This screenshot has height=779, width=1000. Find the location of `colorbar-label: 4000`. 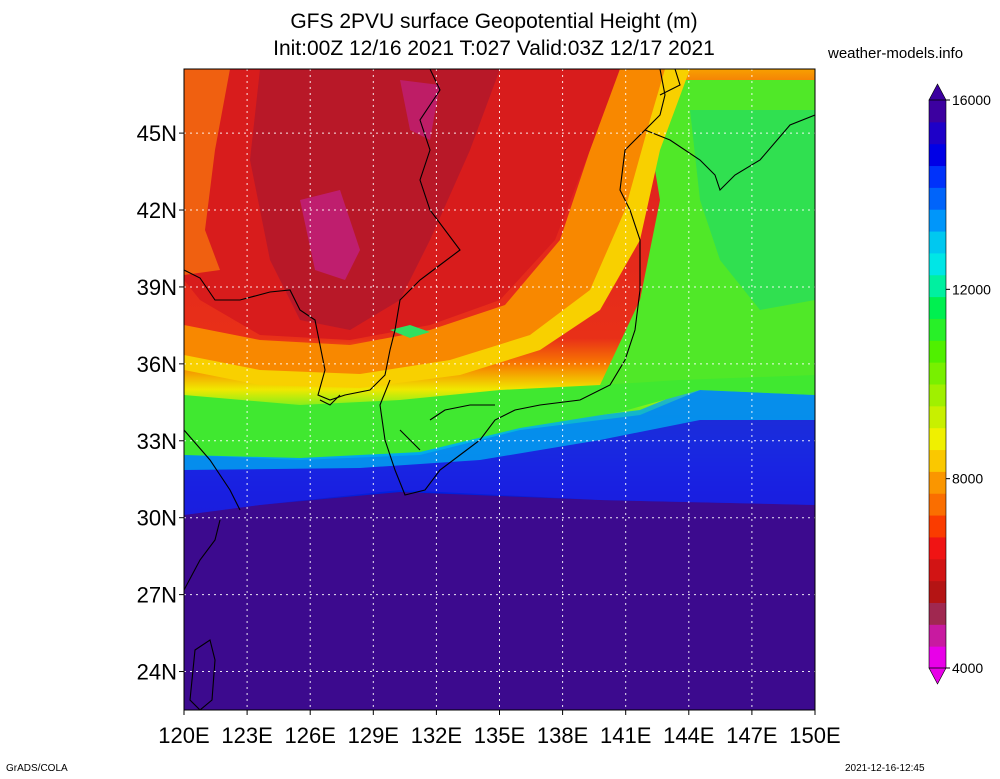

colorbar-label: 4000 is located at coordinates (967, 668).